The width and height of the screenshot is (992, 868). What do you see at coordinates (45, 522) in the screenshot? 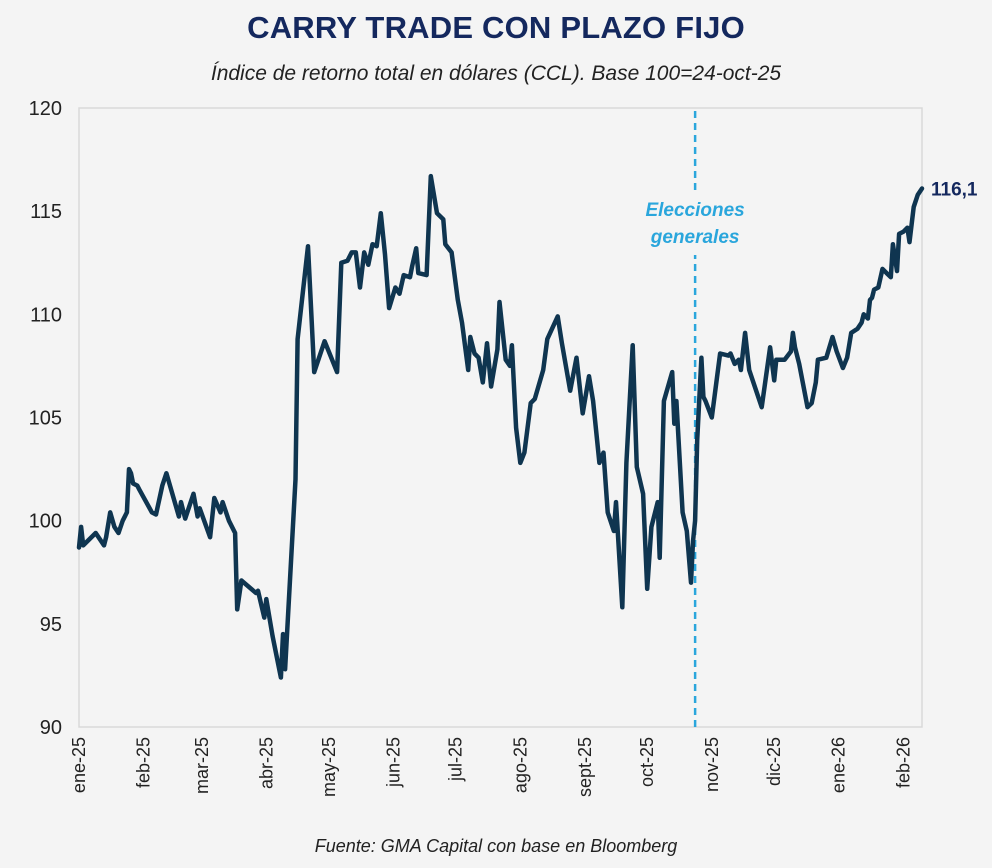
I see `y-tick-label: 100` at bounding box center [45, 522].